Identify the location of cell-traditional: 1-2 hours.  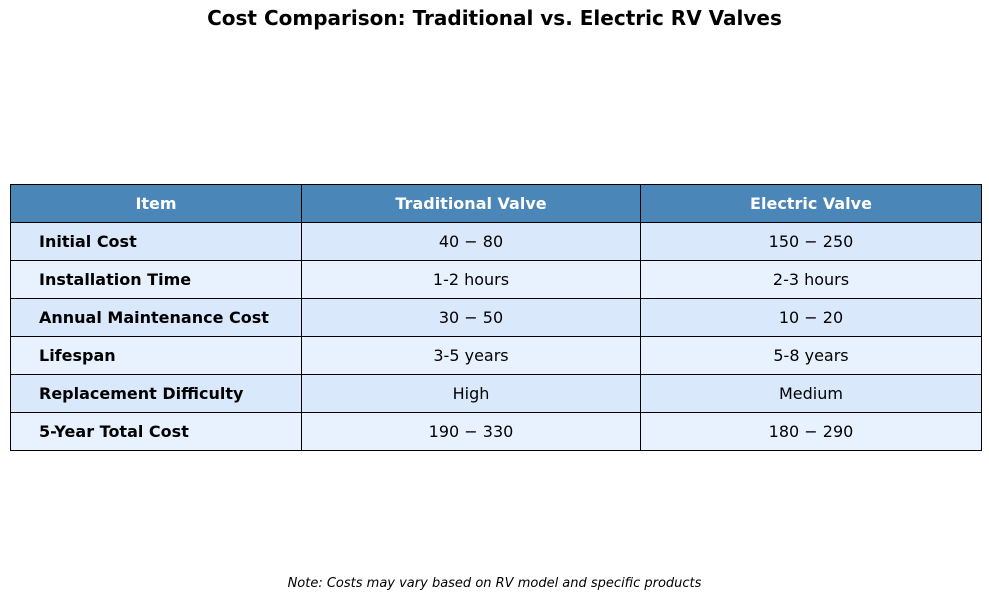
(471, 279).